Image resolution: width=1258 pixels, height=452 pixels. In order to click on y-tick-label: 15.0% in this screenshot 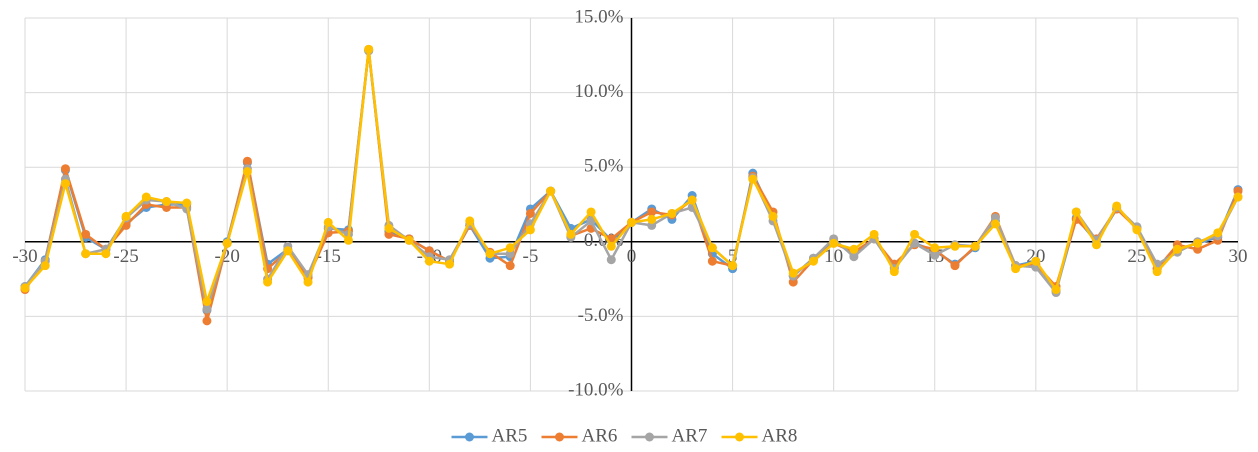, I will do `click(598, 16)`.